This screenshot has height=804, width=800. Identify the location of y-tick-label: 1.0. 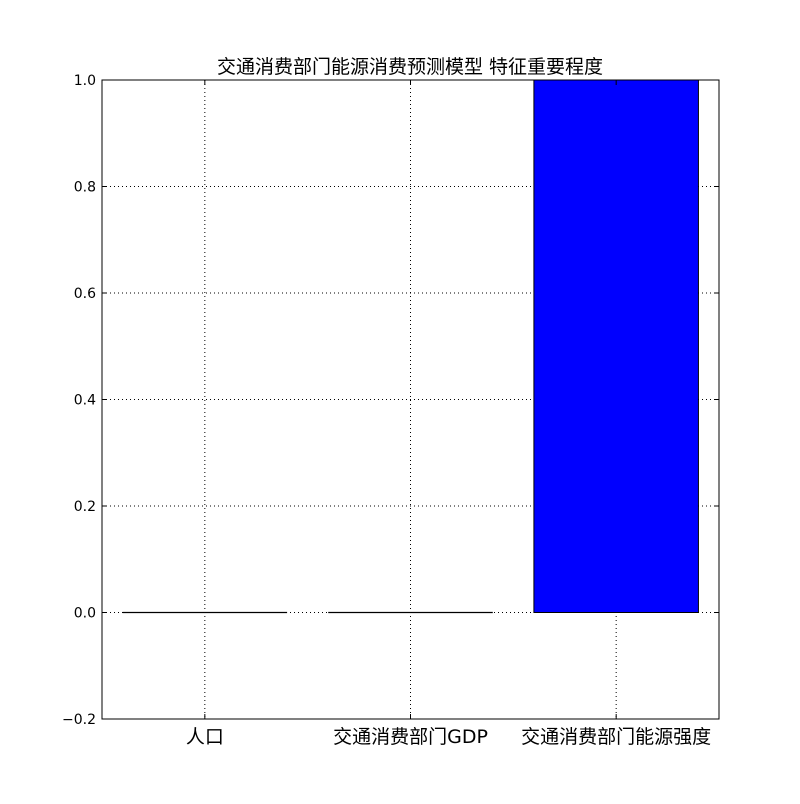
(85, 81).